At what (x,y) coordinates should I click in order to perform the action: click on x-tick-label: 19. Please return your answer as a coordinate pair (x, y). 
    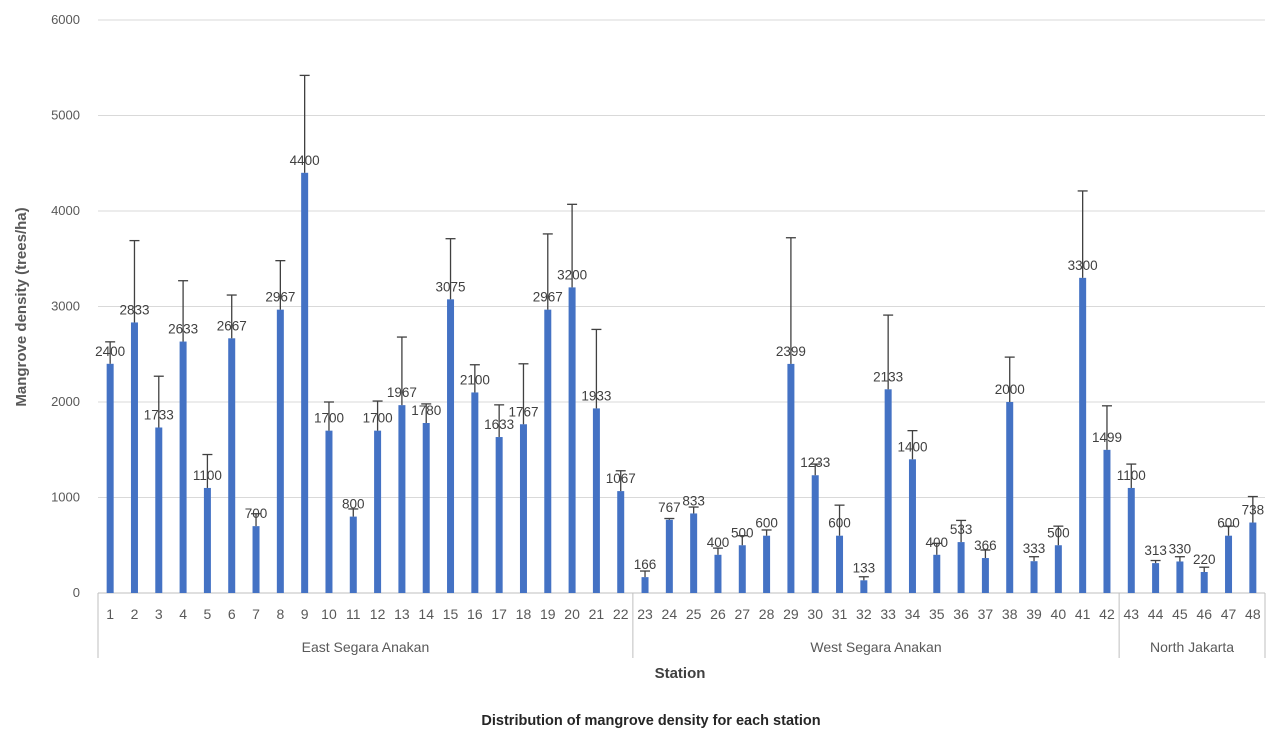
    Looking at the image, I should click on (548, 614).